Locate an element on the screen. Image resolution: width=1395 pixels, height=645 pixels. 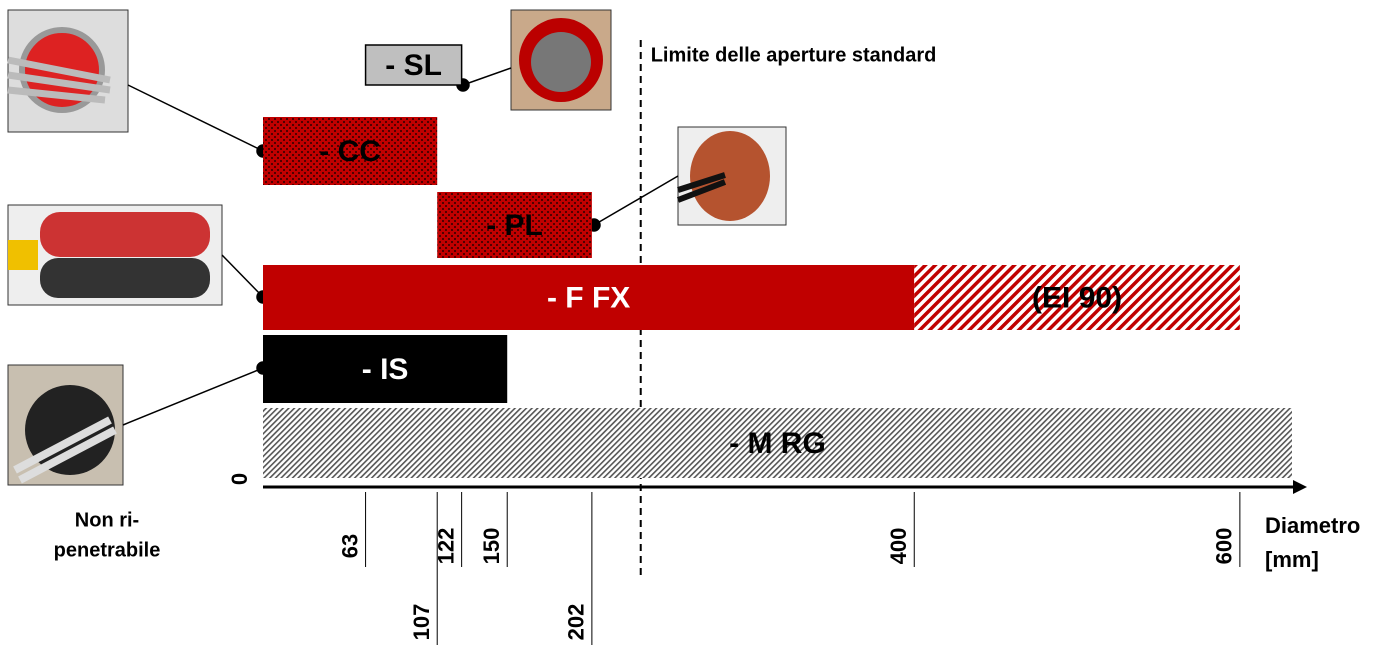
x-tick-label: 400 is located at coordinates (898, 546).